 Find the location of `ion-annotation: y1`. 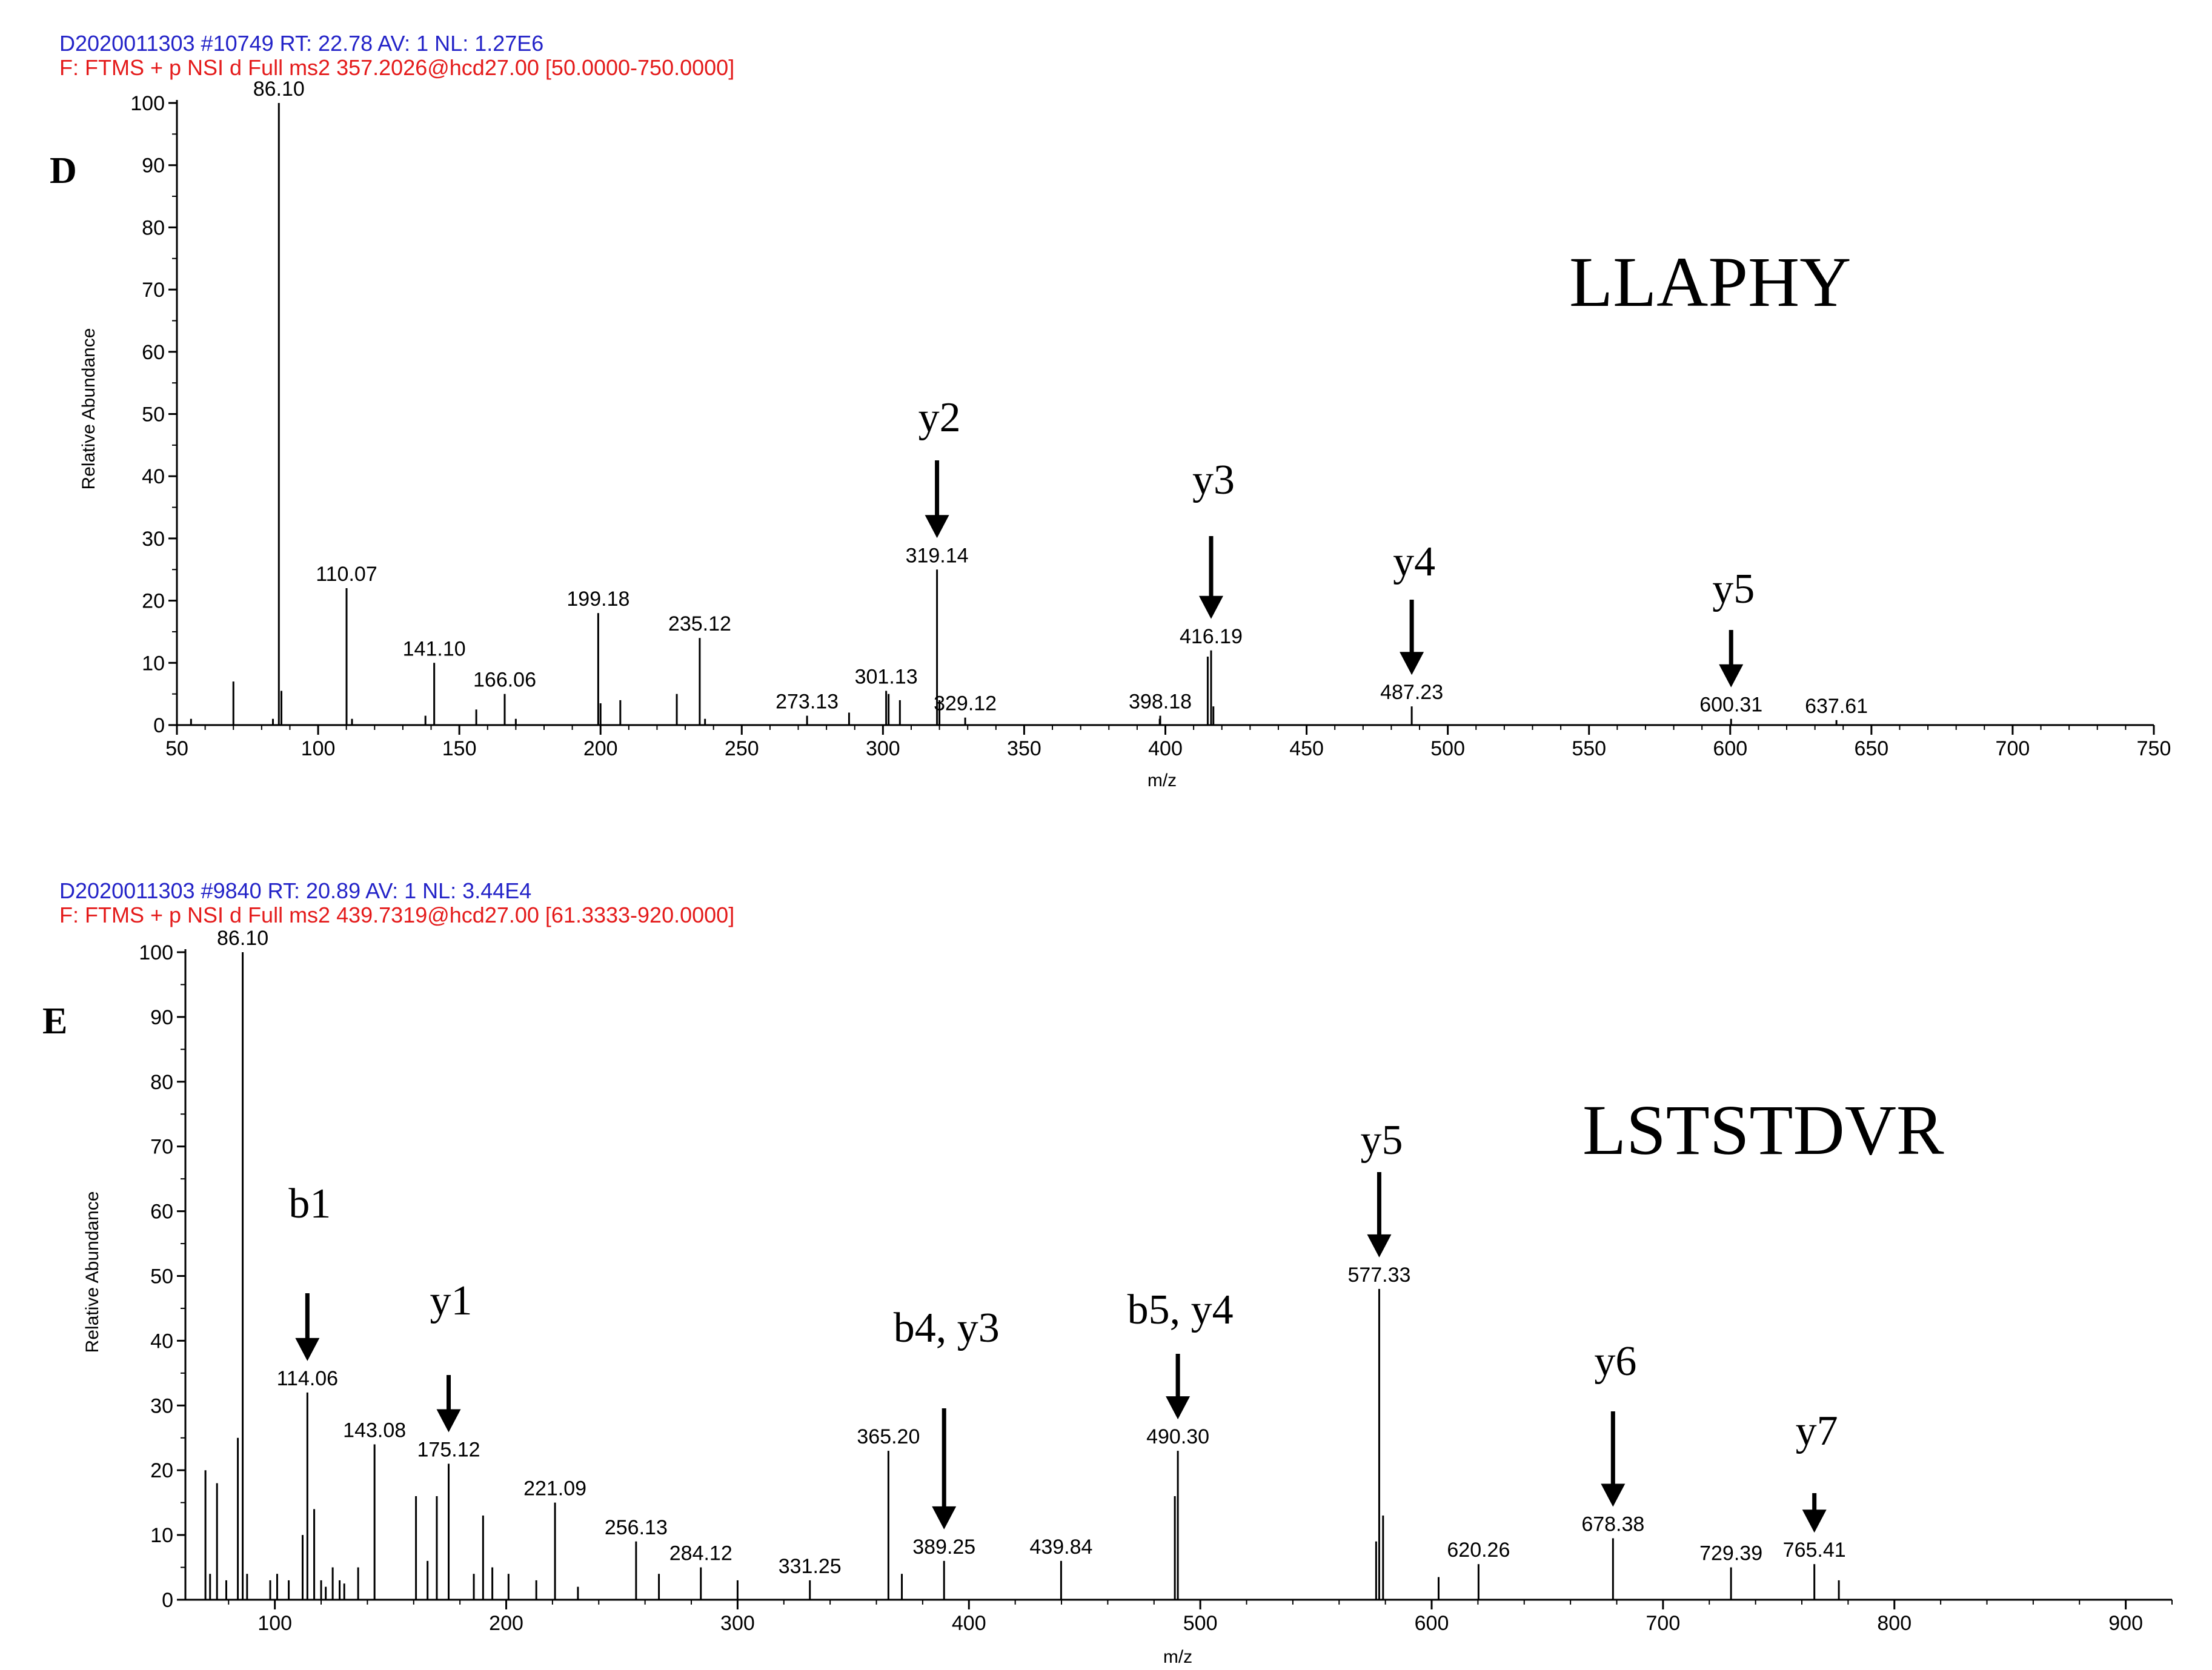

ion-annotation: y1 is located at coordinates (451, 1301).